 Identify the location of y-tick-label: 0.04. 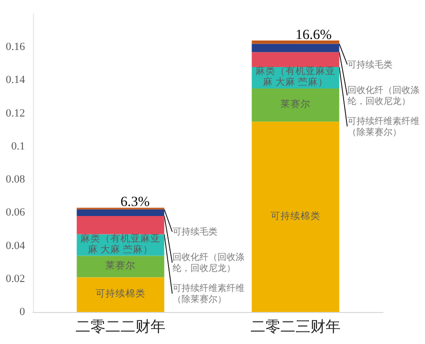
(16, 246).